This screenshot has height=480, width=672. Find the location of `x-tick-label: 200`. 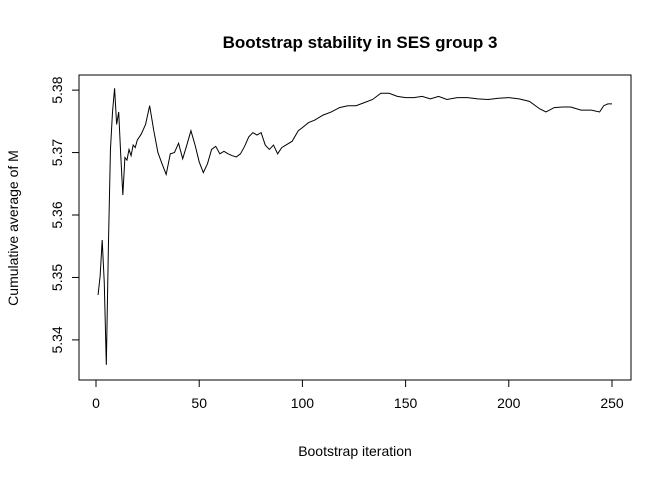

x-tick-label: 200 is located at coordinates (509, 403).